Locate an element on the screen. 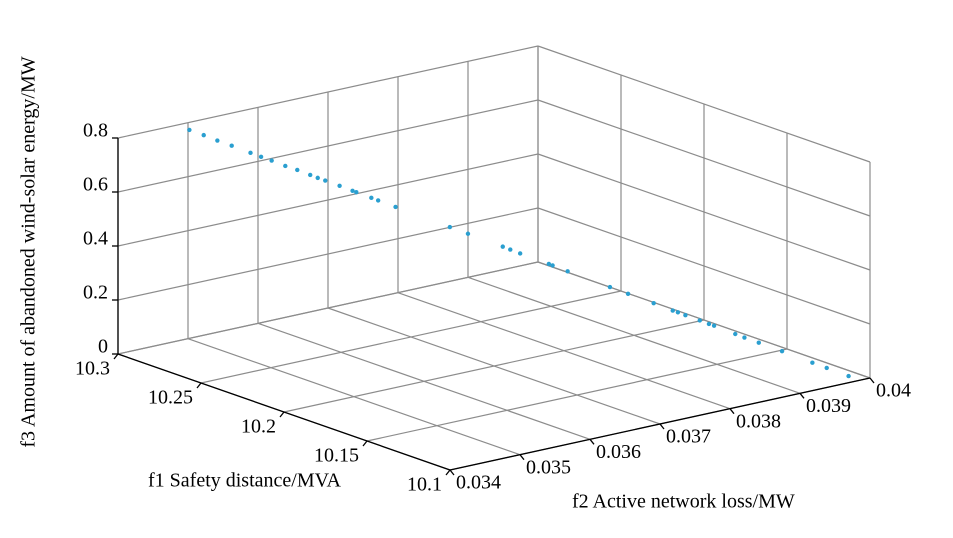 This screenshot has width=953, height=538. z-tick-label: 0.2 is located at coordinates (95, 293).